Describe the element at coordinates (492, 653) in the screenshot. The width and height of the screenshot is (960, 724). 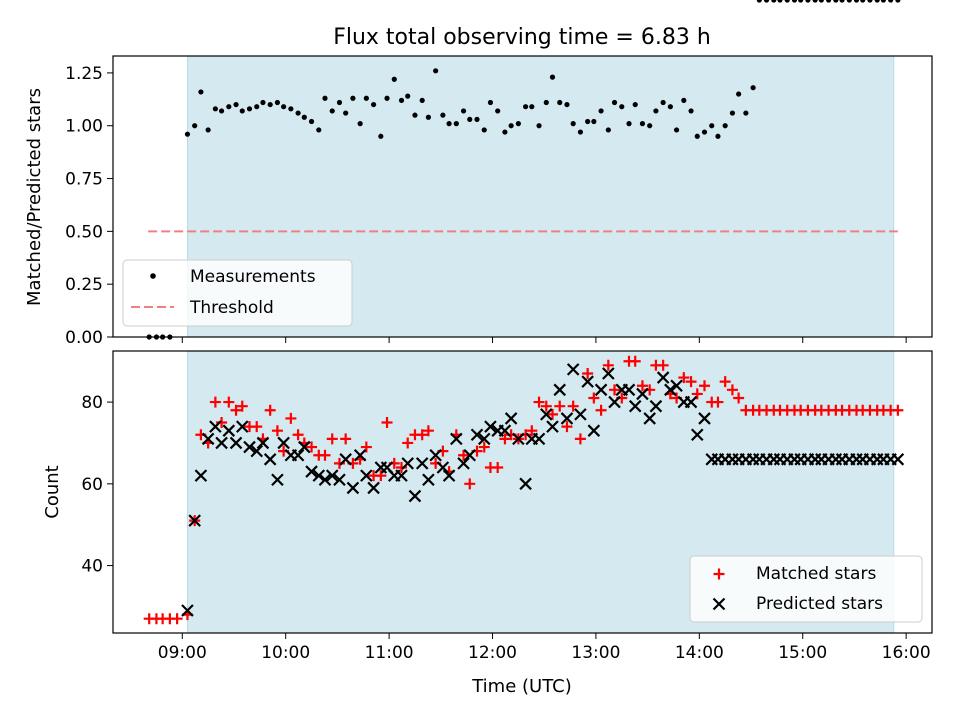
I see `bottom-x-tick-label: 12:00` at that location.